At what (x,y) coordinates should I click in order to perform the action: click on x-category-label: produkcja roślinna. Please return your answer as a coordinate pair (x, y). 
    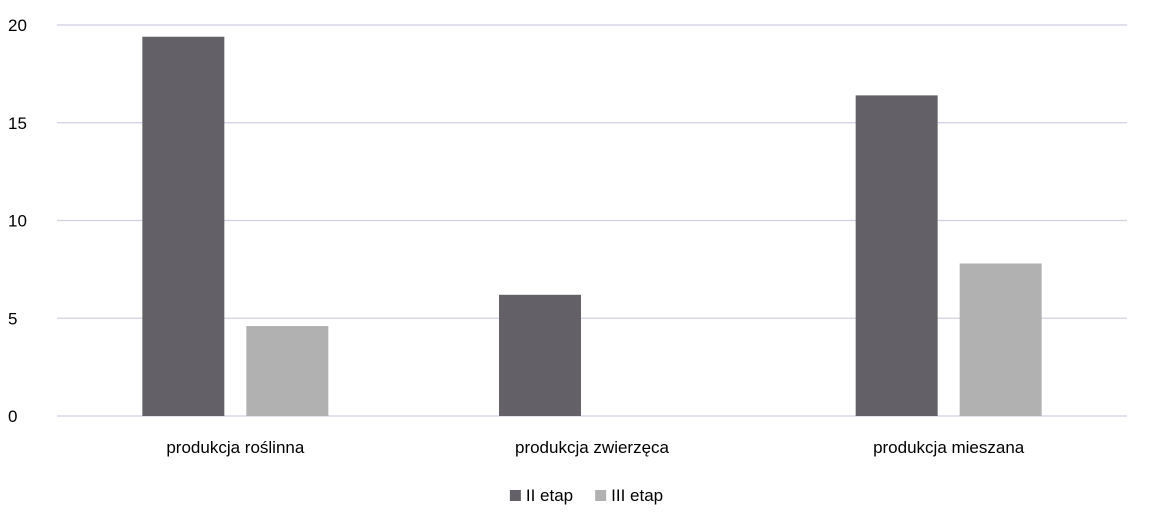
    Looking at the image, I should click on (235, 447).